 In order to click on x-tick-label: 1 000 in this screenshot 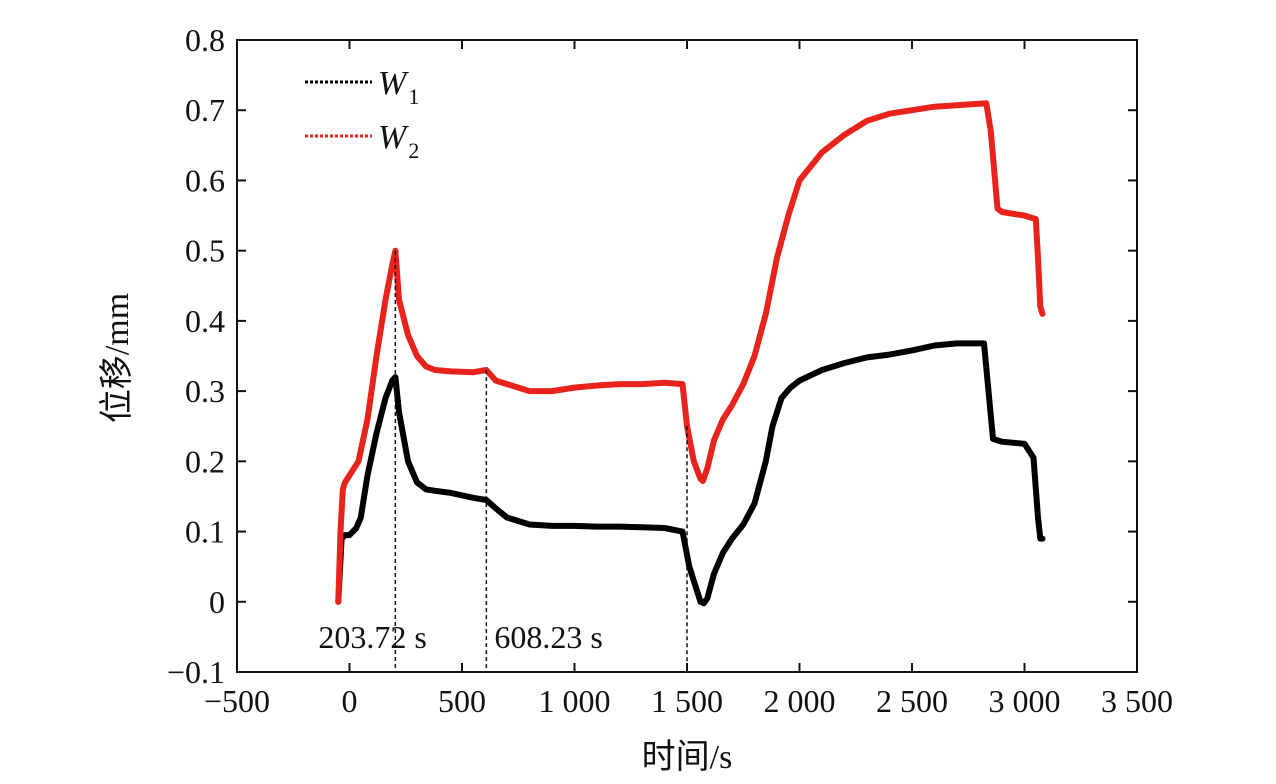, I will do `click(575, 701)`.